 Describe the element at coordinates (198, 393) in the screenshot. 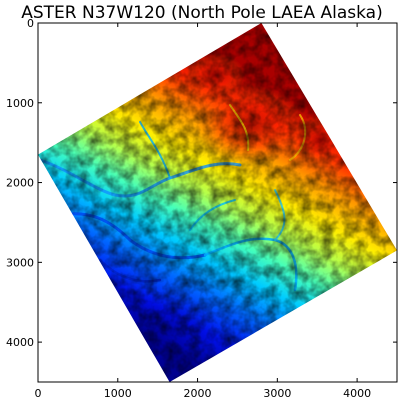

I see `x-tick-label: 2000` at that location.